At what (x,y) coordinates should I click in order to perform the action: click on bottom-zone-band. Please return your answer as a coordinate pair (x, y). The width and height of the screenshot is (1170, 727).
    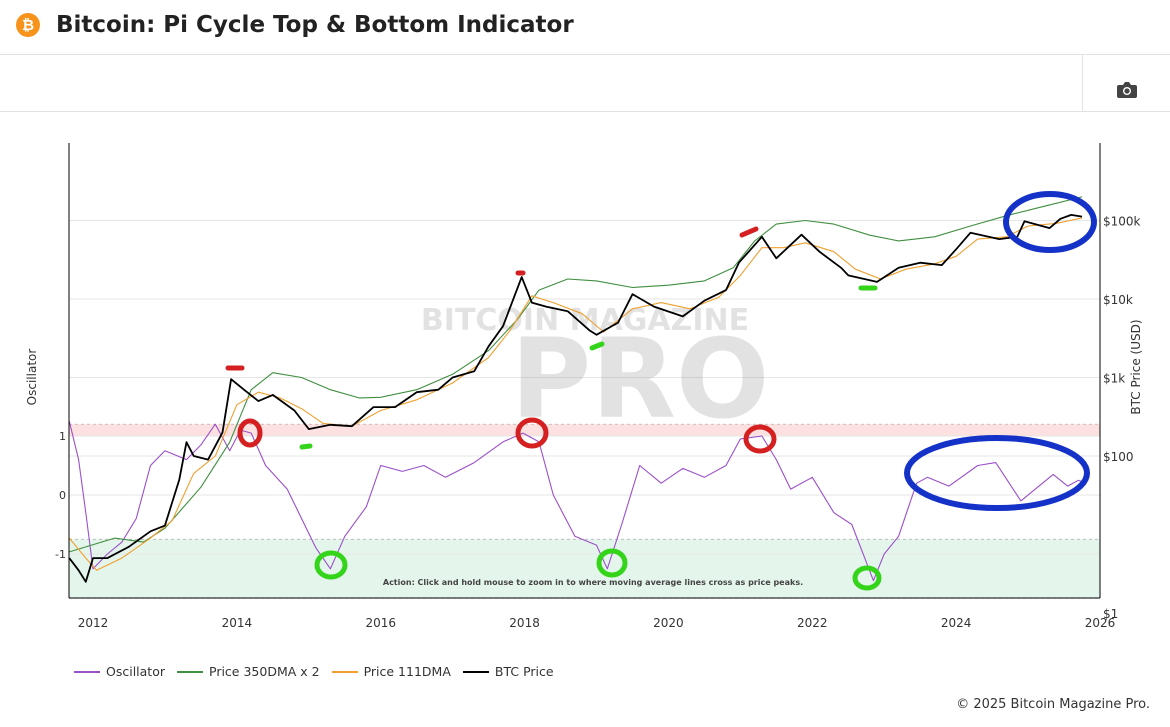
    Looking at the image, I should click on (584, 569).